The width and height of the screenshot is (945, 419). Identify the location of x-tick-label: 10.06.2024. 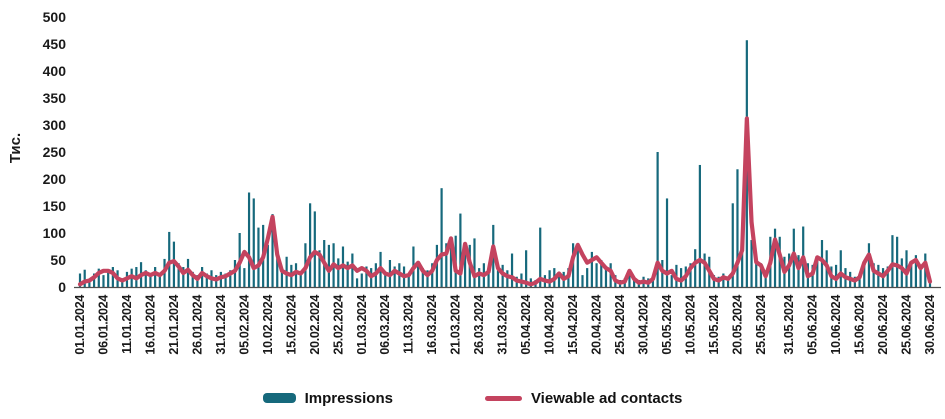
(836, 325).